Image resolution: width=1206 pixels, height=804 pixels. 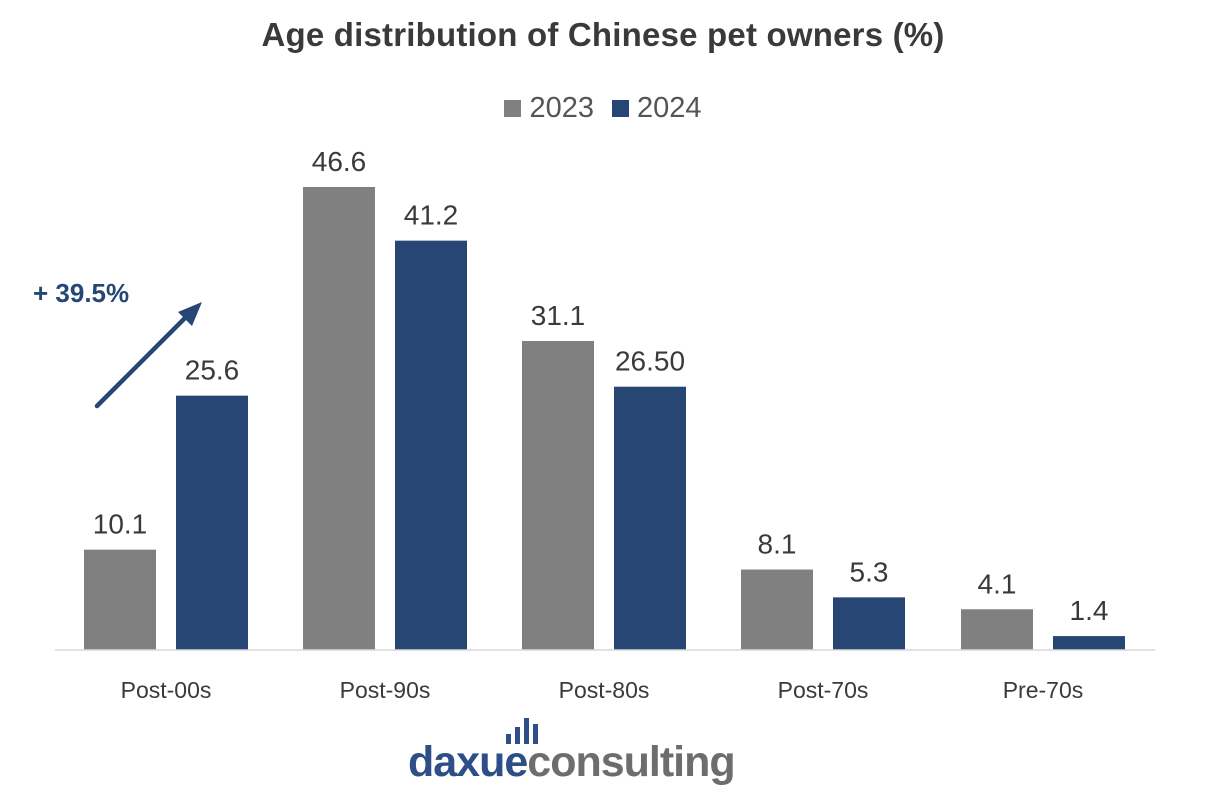 I want to click on growth-annotation-label: + 39.5%, so click(x=81, y=293).